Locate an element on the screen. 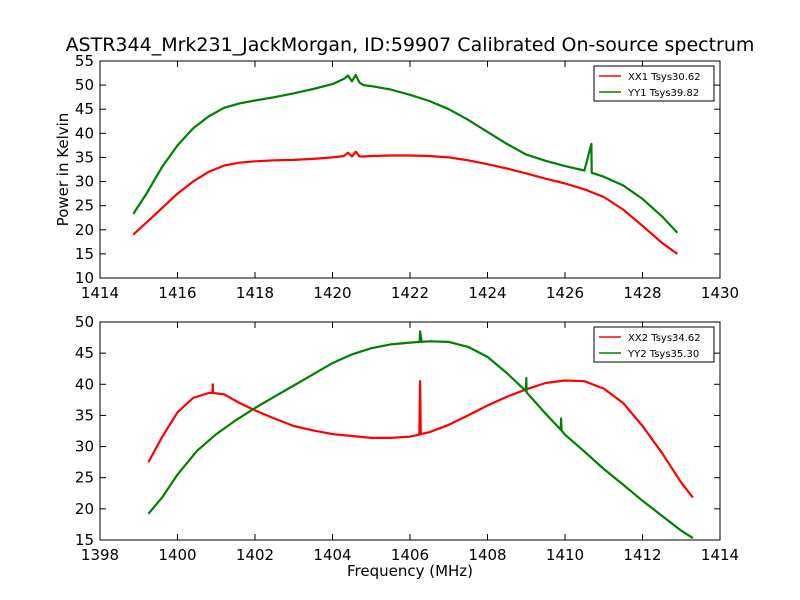 The width and height of the screenshot is (800, 600). x-tick-label: 1416 is located at coordinates (177, 293).